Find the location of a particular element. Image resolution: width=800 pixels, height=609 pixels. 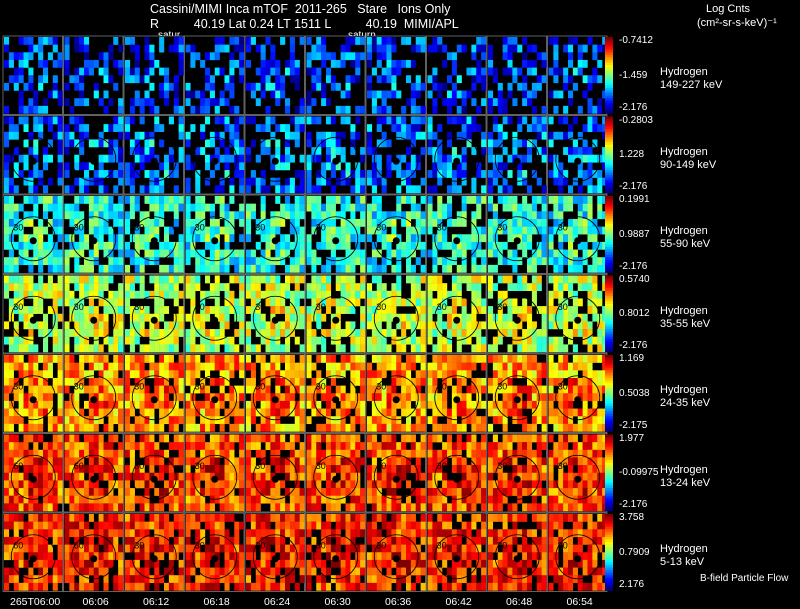

saturn-marker is located at coordinates (457, 400).